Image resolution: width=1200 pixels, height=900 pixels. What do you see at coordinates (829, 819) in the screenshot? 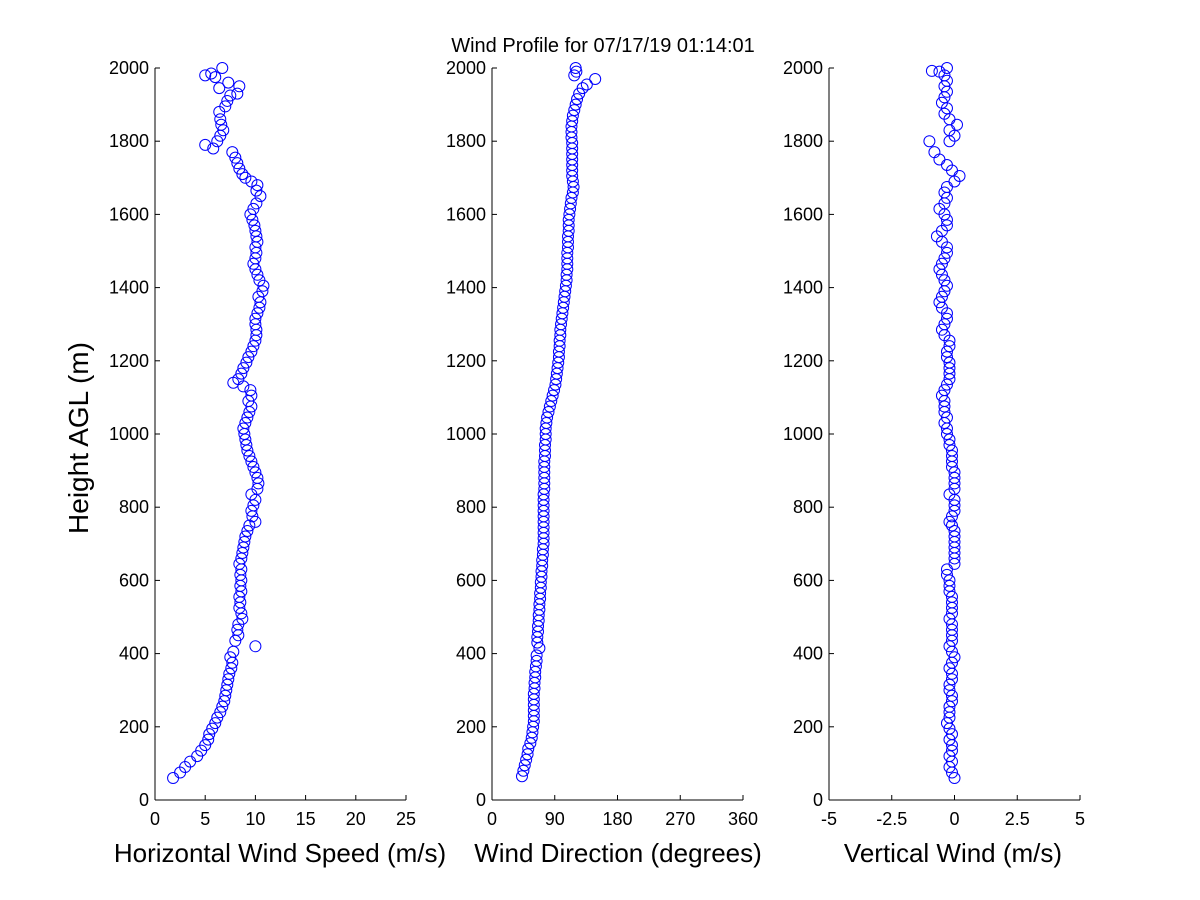
I see `x-tick-label: -5` at bounding box center [829, 819].